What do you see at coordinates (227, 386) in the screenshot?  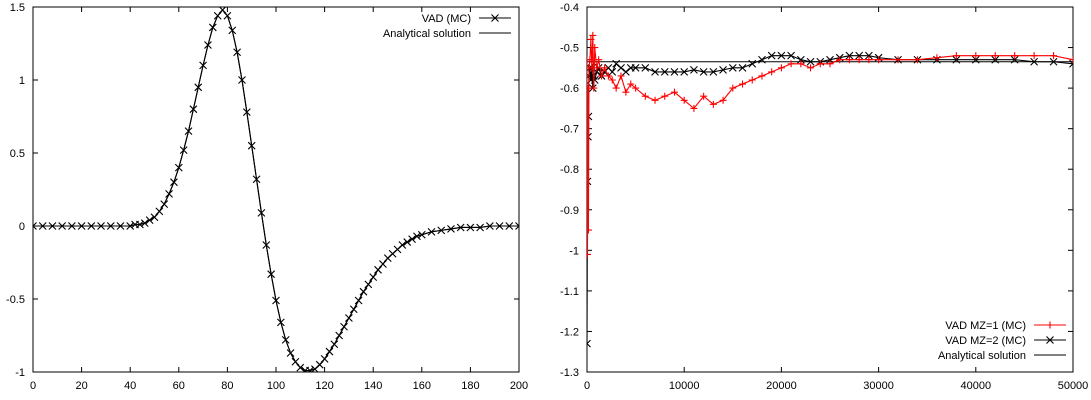 I see `x-tick-label: 80` at bounding box center [227, 386].